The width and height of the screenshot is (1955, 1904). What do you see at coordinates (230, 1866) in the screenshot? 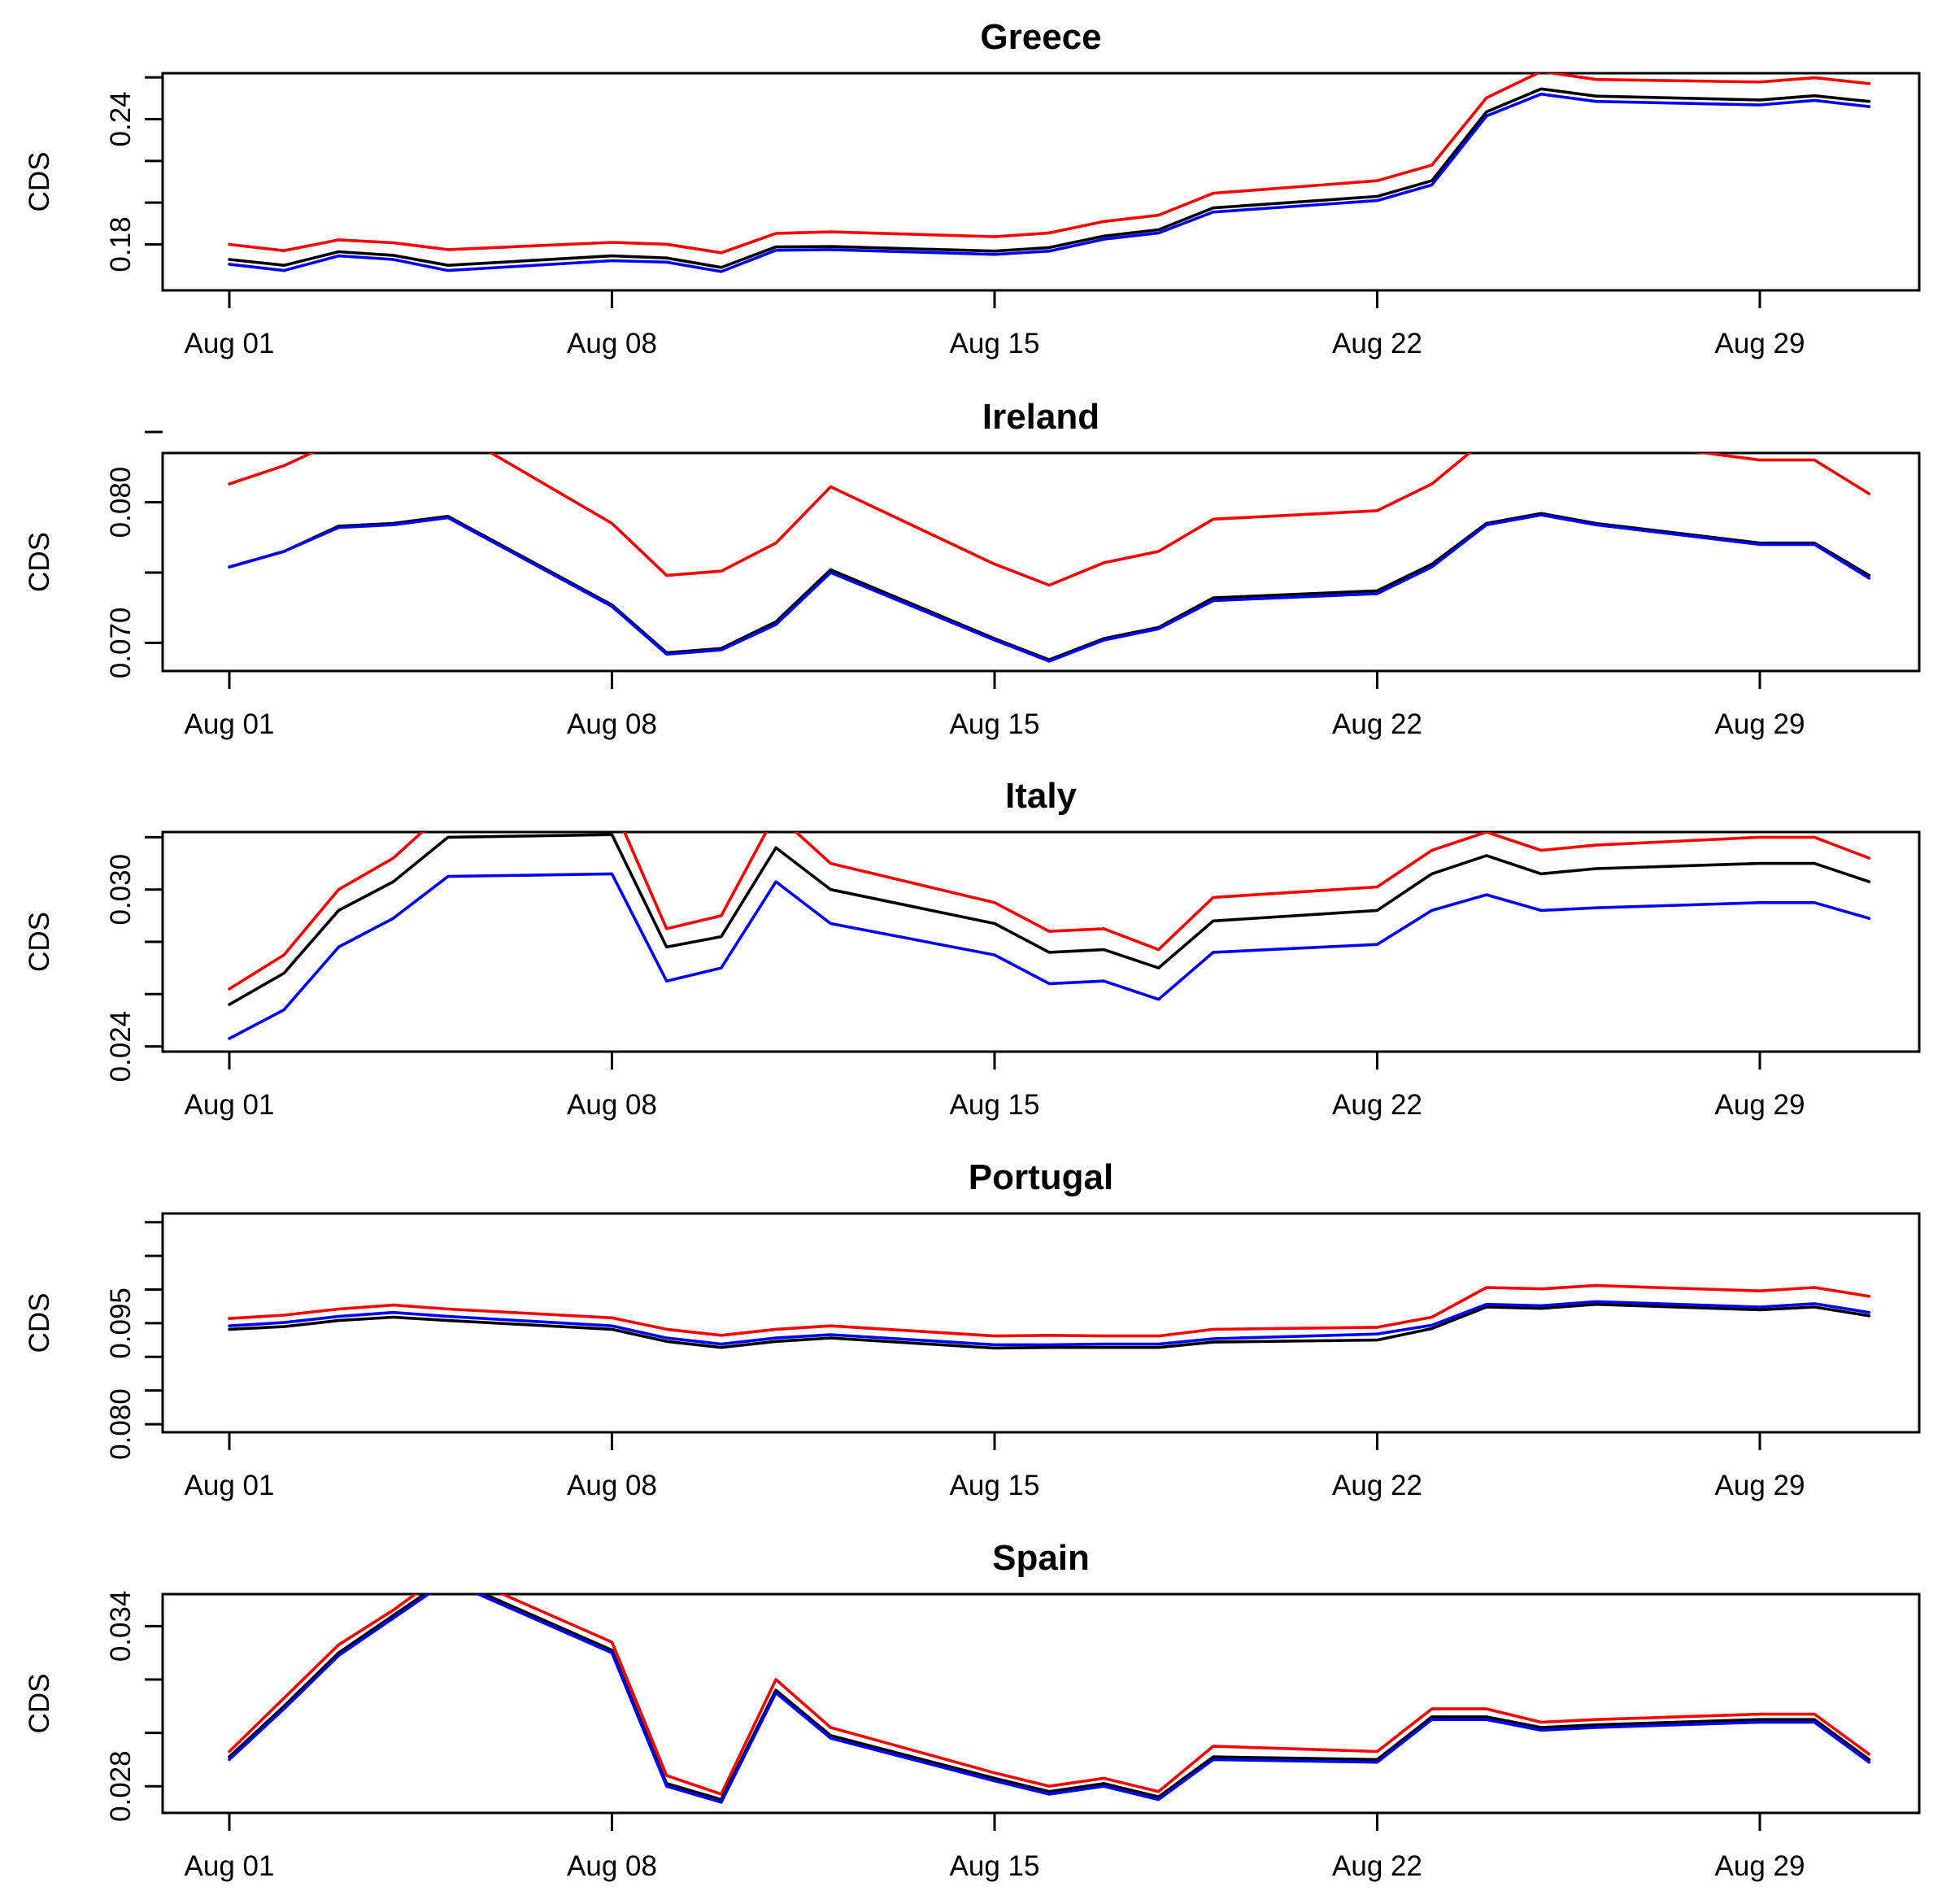
I see `spain-xtick-label: Aug 01` at bounding box center [230, 1866].